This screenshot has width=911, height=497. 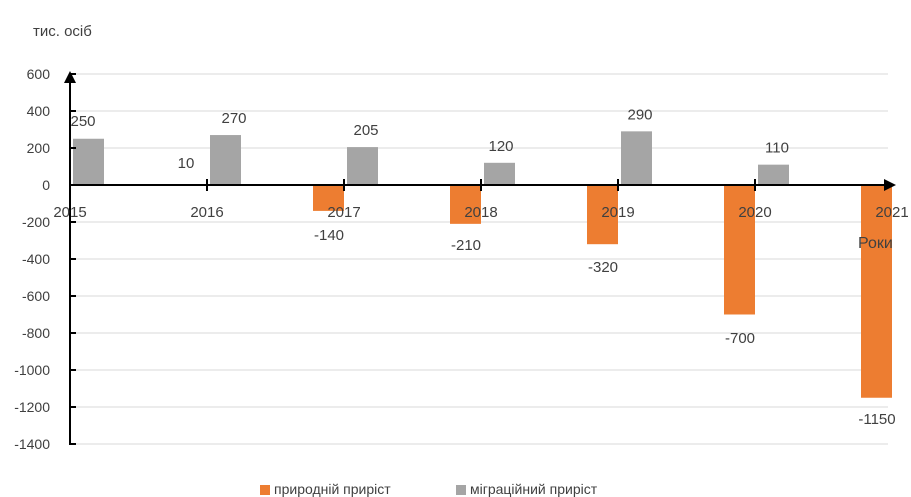 What do you see at coordinates (39, 148) in the screenshot?
I see `y-tick-label: 200` at bounding box center [39, 148].